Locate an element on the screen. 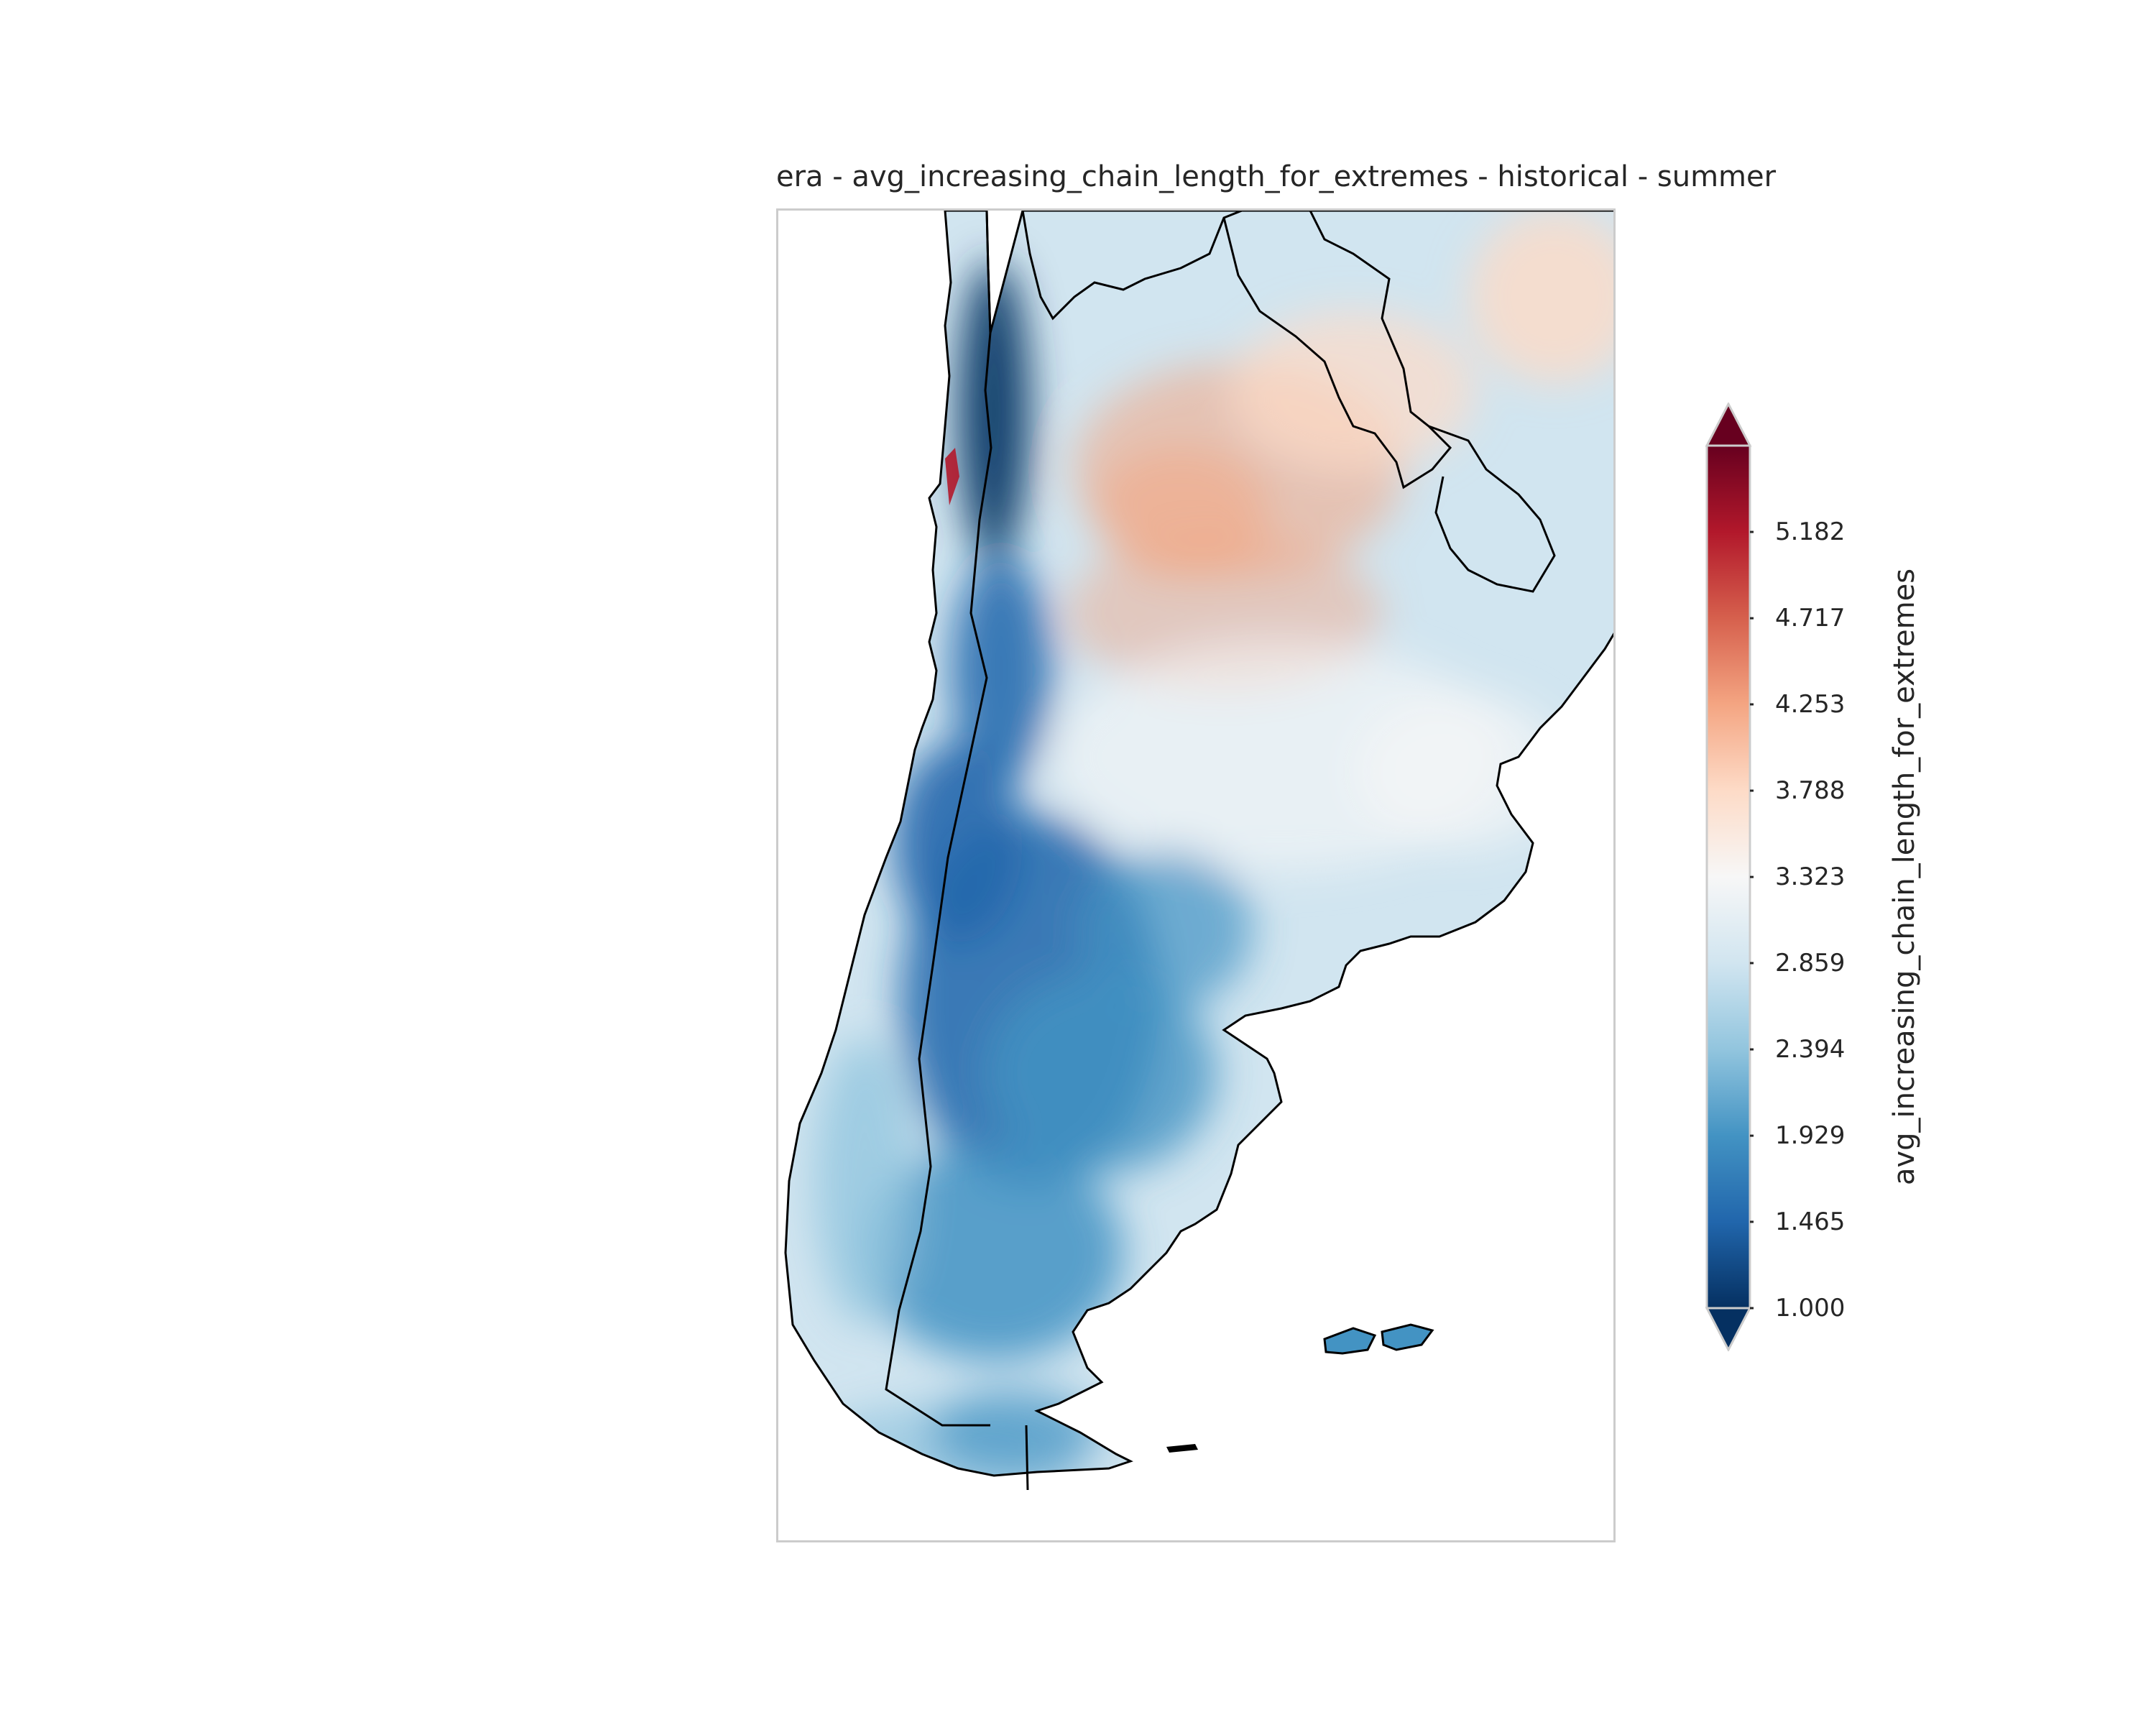  colorbar-tick-label: 2.859 is located at coordinates (1811, 963).